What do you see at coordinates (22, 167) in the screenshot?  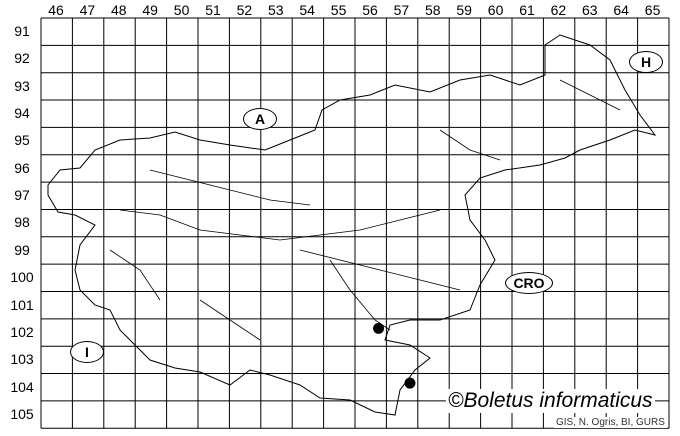 I see `row-label: 96` at bounding box center [22, 167].